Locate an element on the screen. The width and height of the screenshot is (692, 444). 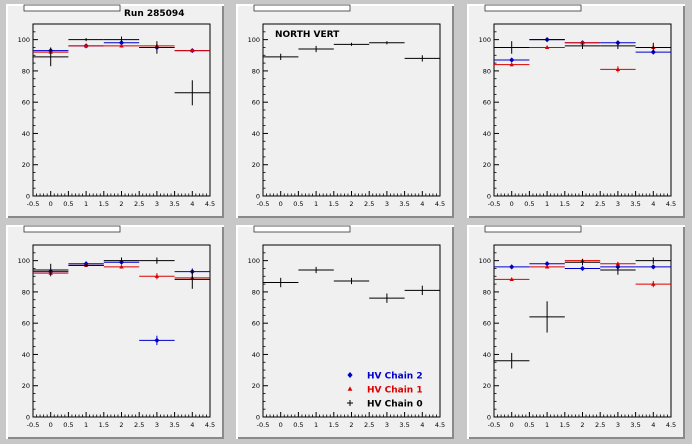
legend-label: HV Chain 0 is located at coordinates (395, 405).